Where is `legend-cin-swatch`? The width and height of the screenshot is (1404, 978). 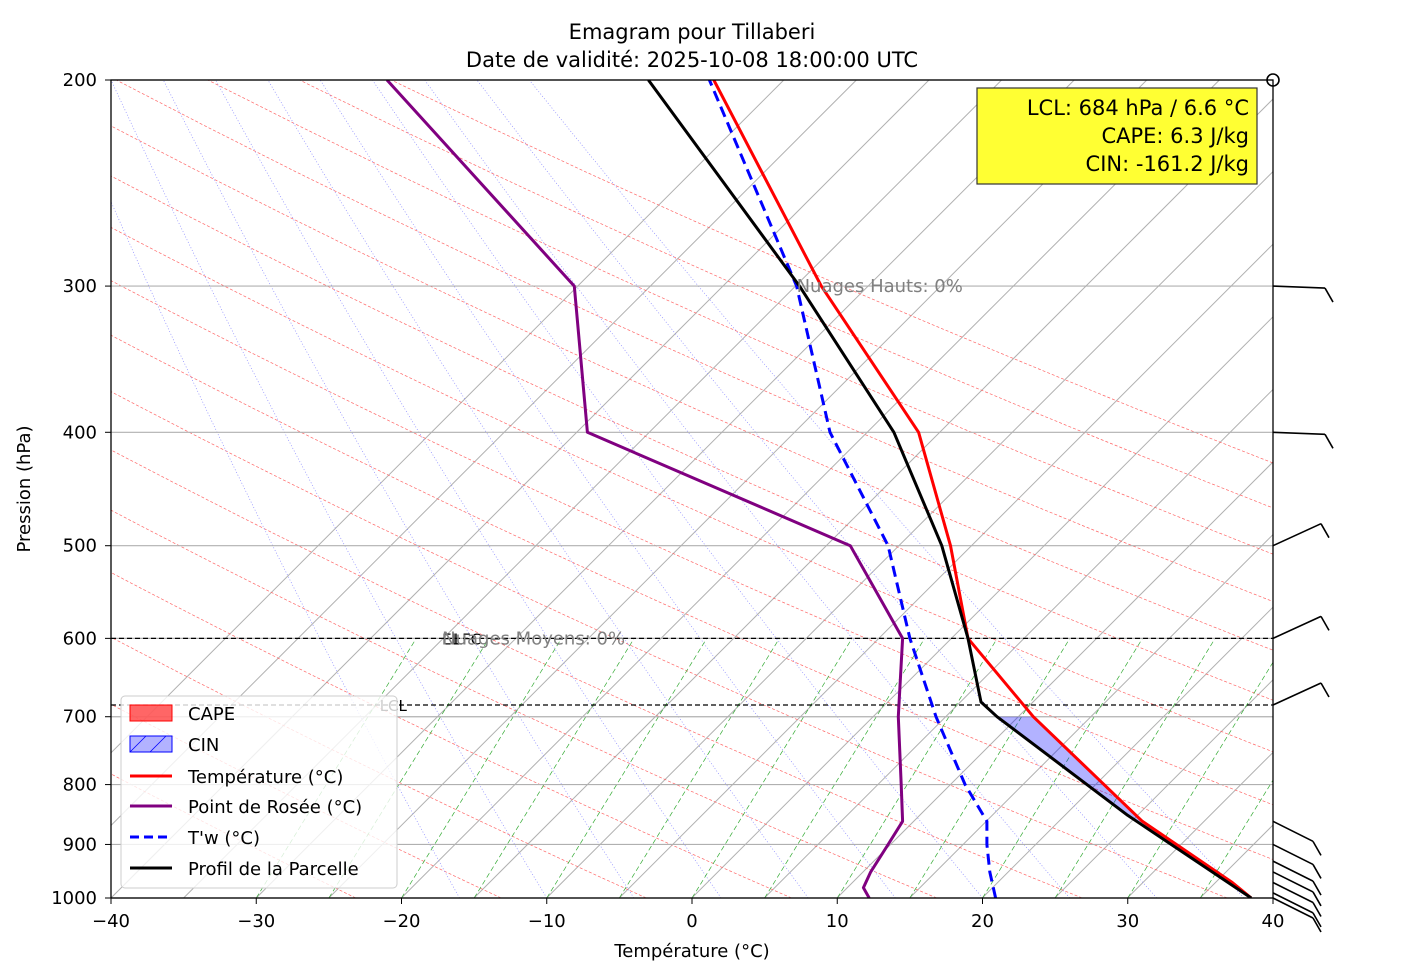
legend-cin-swatch is located at coordinates (151, 744).